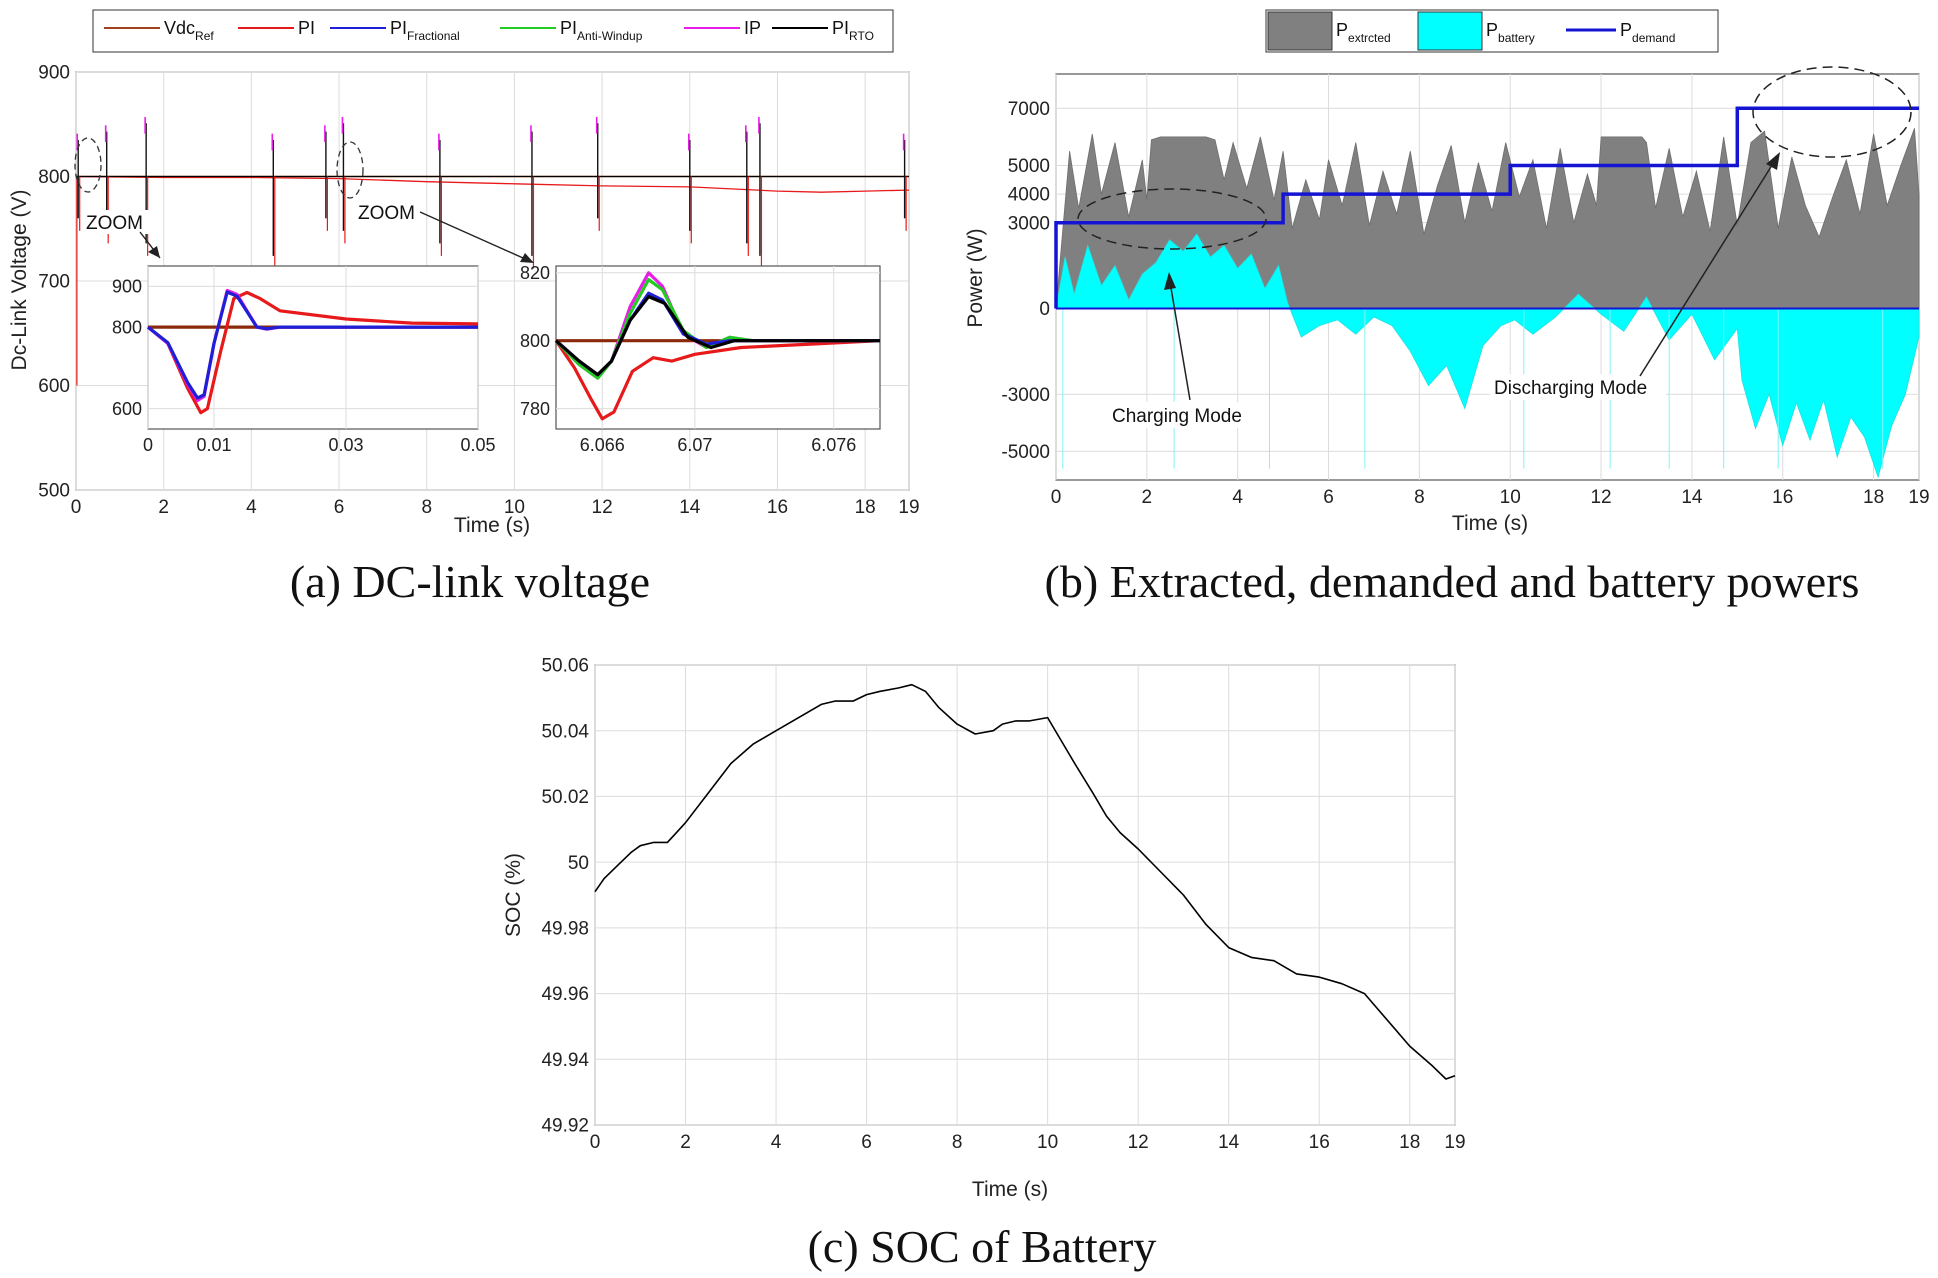 This screenshot has height=1278, width=1938. Describe the element at coordinates (395, 30) in the screenshot. I see `legend-entry-pi-fractional: PIFractional` at that location.